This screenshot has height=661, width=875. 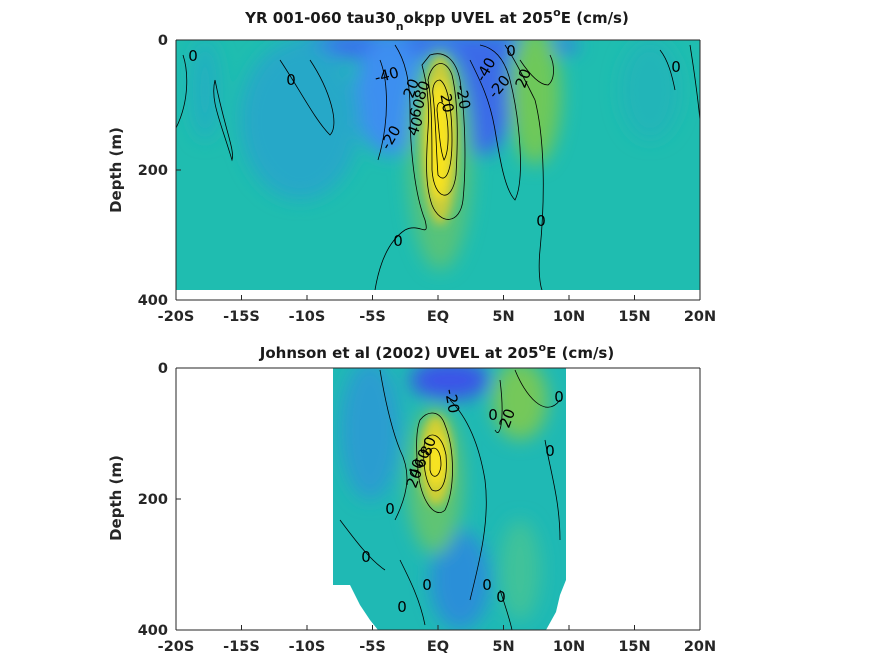 What do you see at coordinates (430, 50) in the screenshot?
I see `panel-1-west-flow-surface` at bounding box center [430, 50].